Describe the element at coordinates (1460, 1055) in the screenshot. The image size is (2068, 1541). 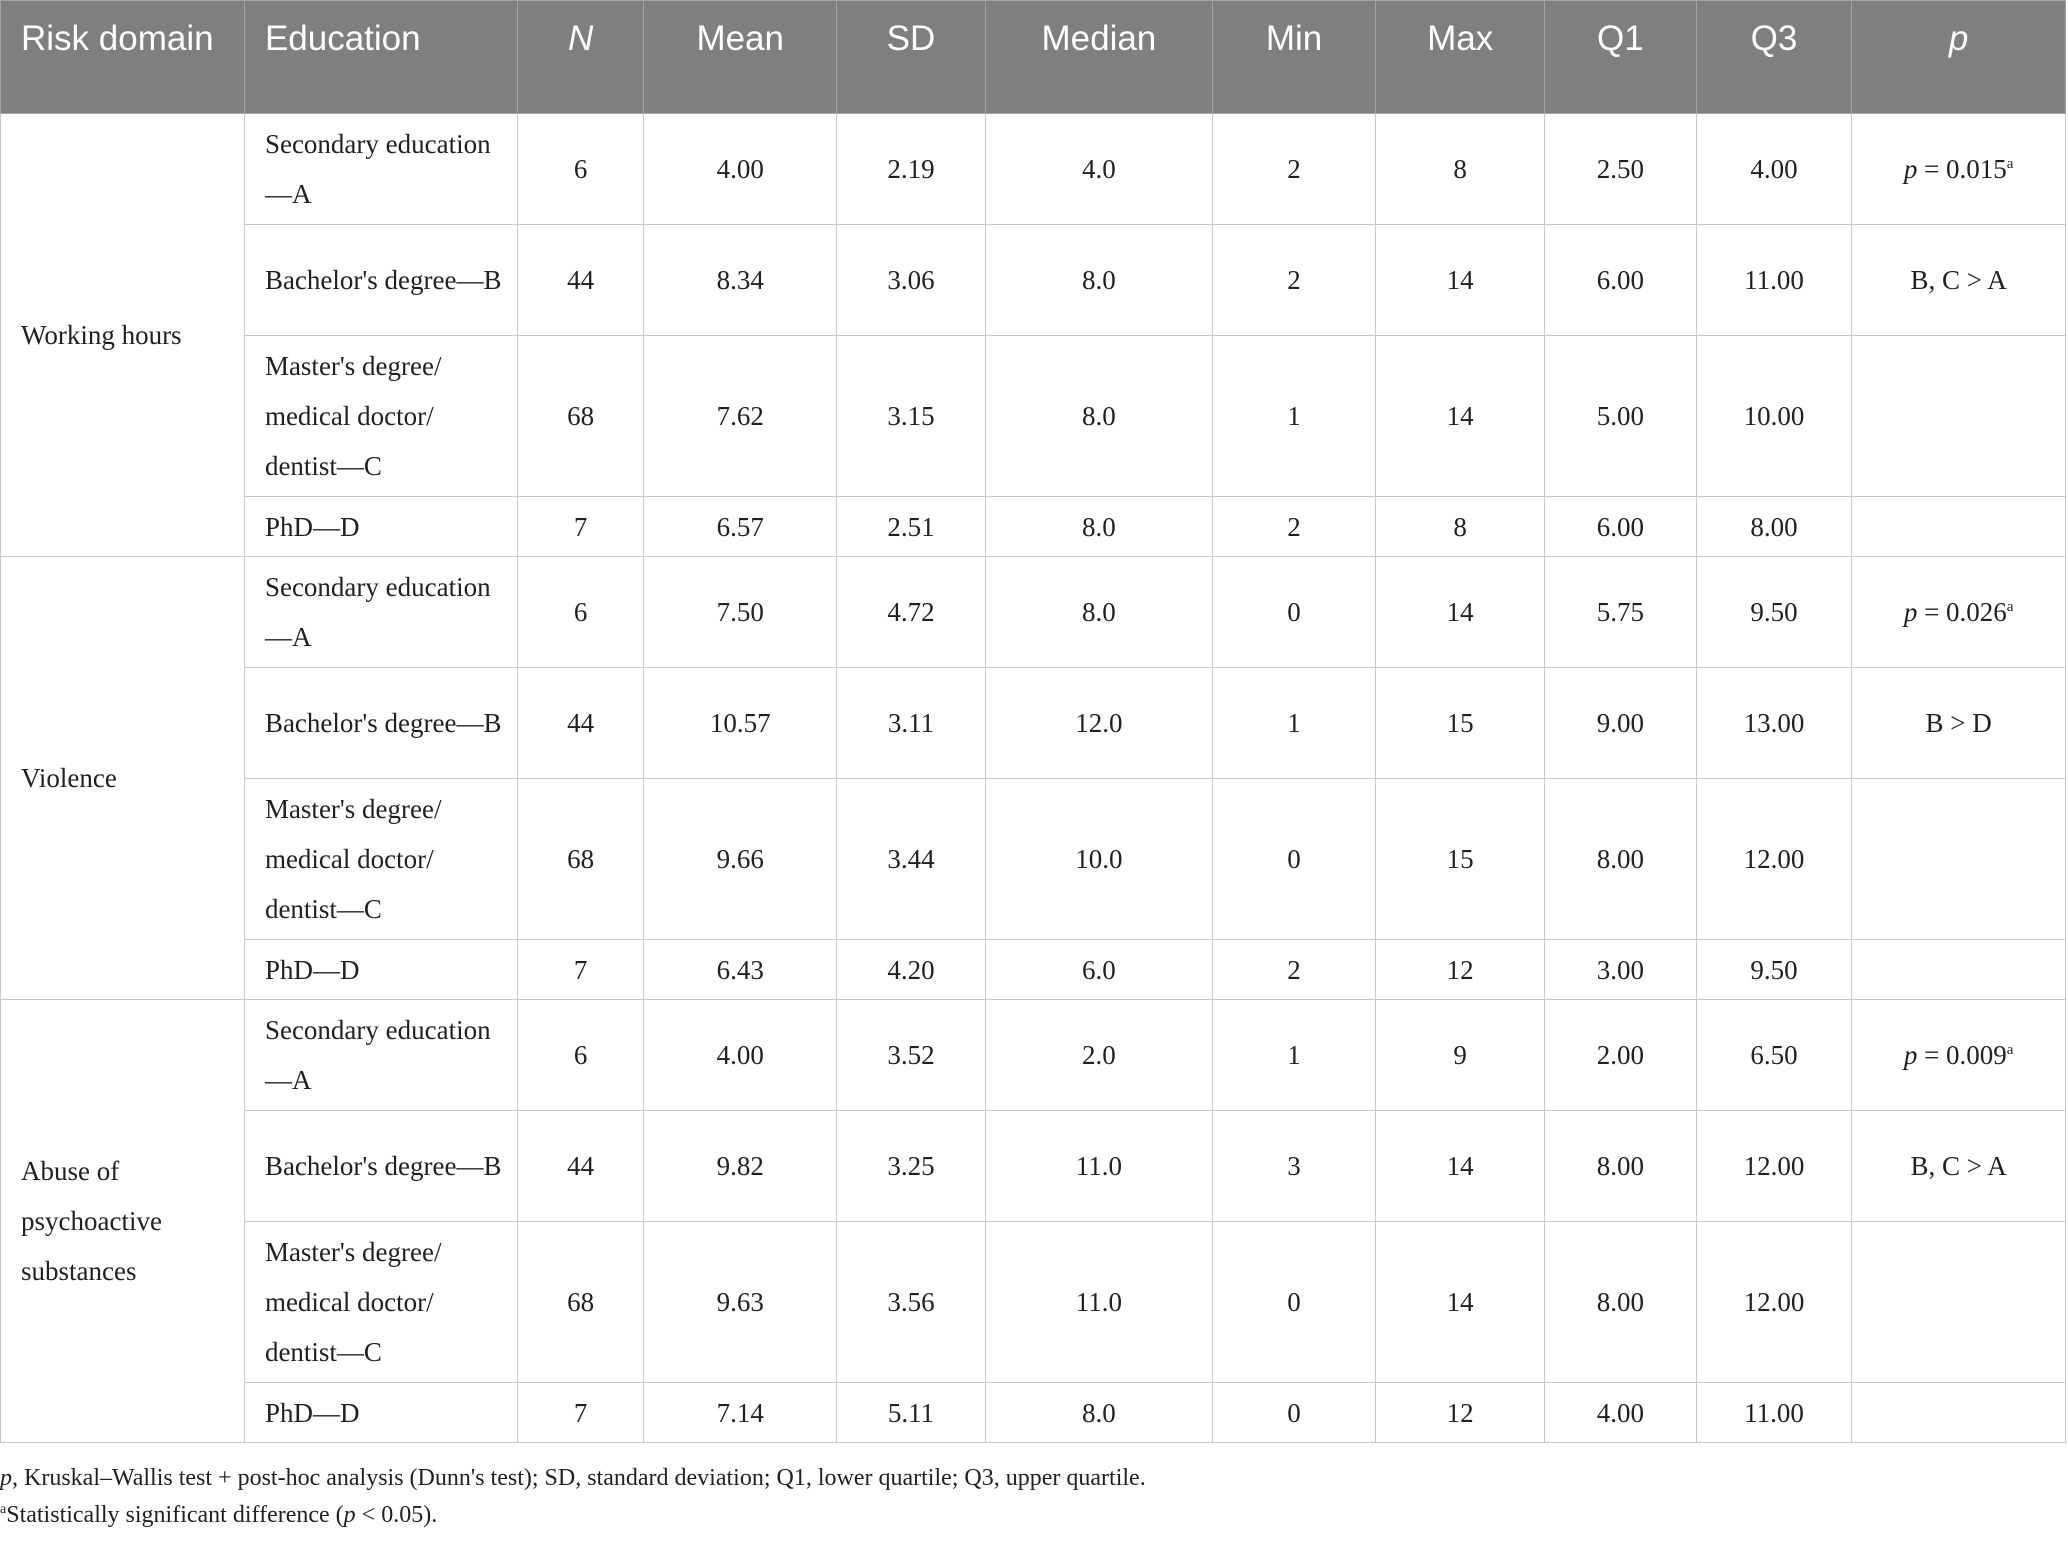
I see `max-cell: 9` at that location.